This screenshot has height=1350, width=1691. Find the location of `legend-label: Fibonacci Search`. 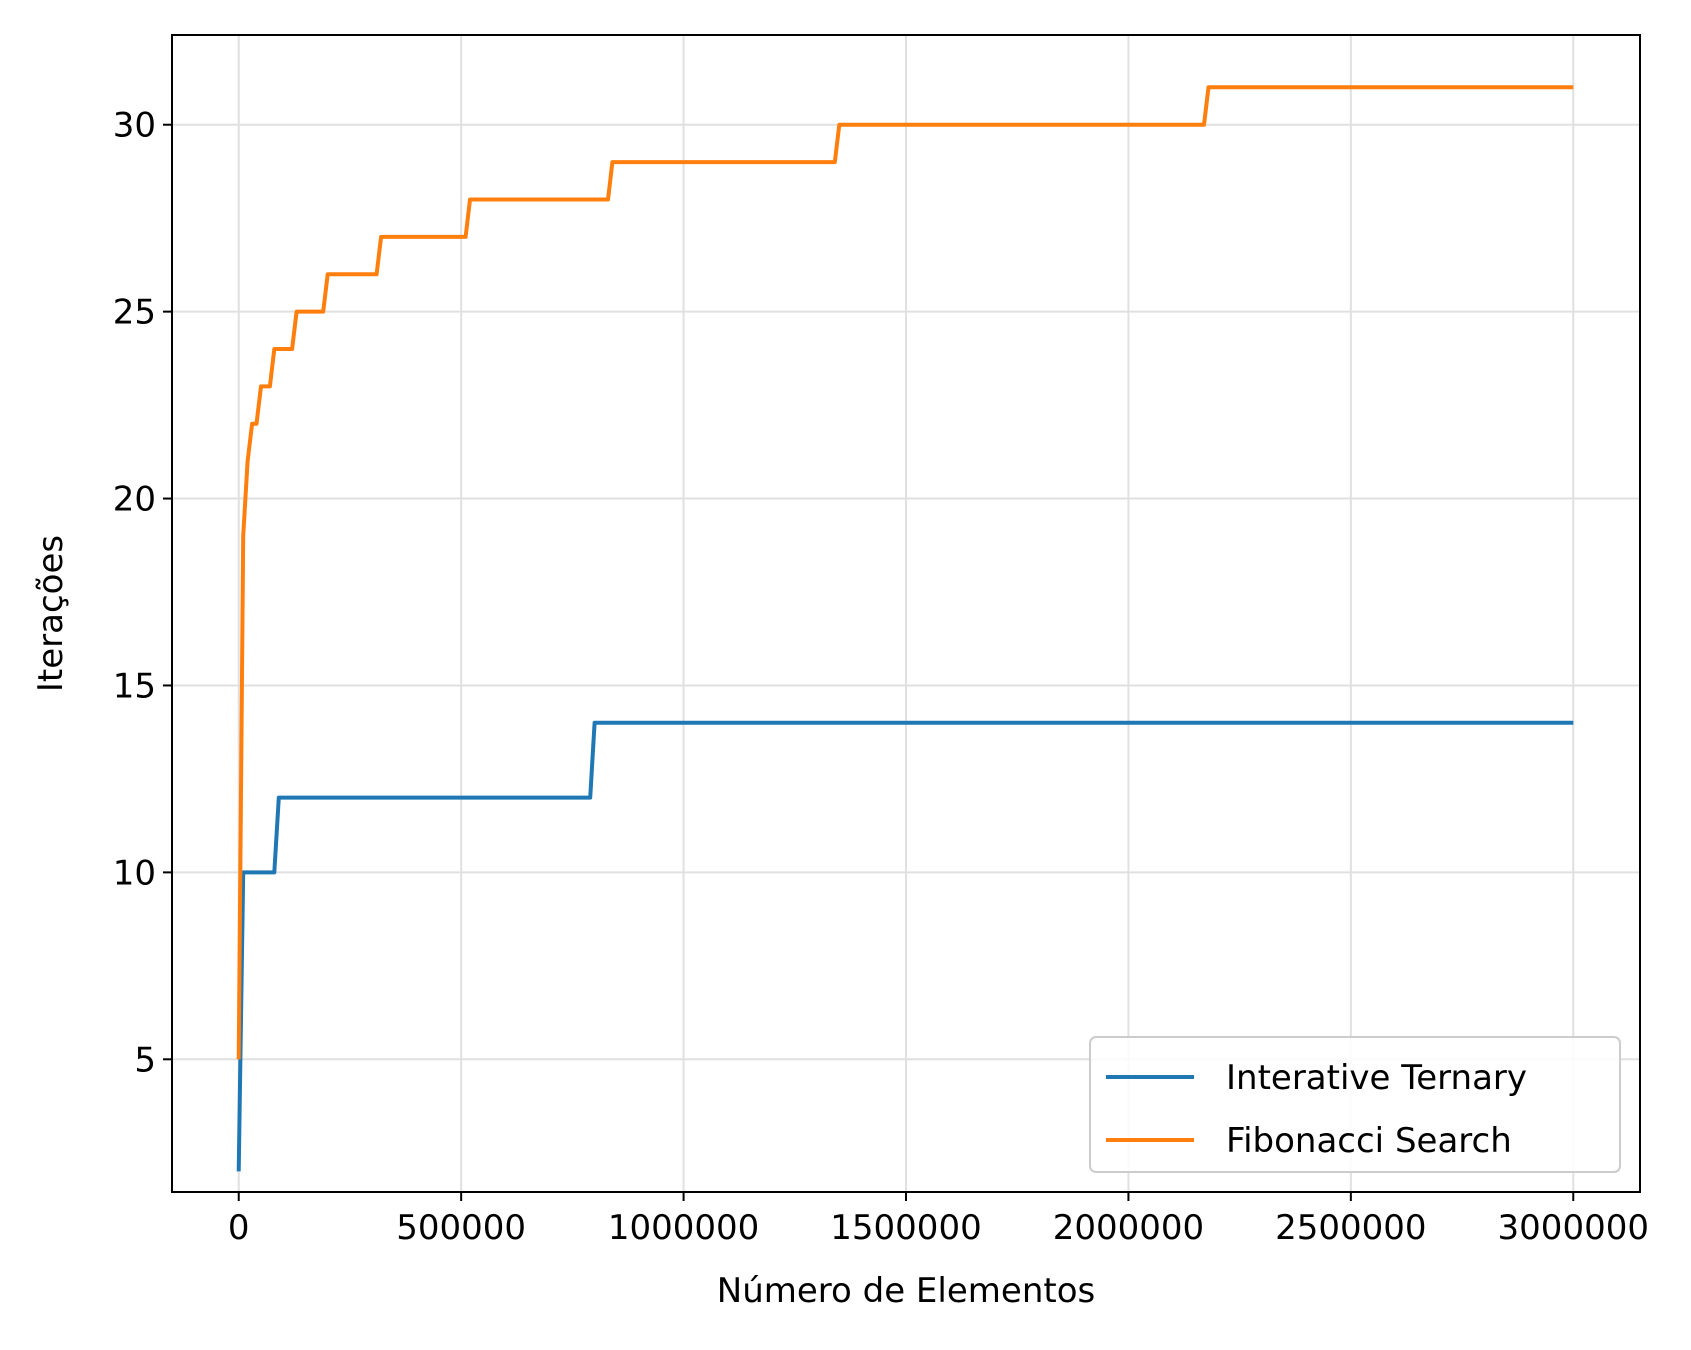

legend-label: Fibonacci Search is located at coordinates (1369, 1141).